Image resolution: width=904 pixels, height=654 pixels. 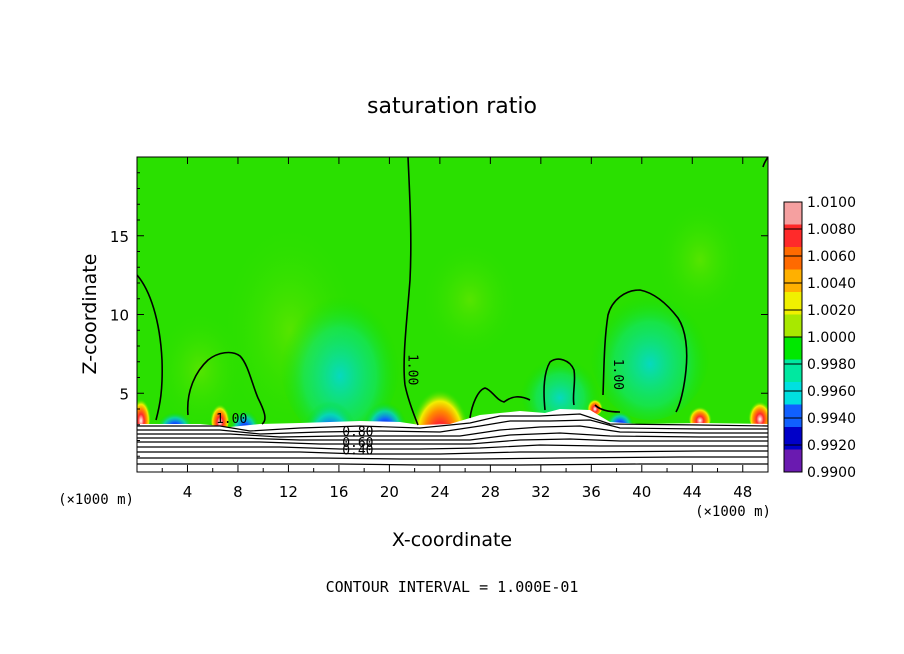 What do you see at coordinates (831, 473) in the screenshot?
I see `colorbar-label: 0.9900` at bounding box center [831, 473].